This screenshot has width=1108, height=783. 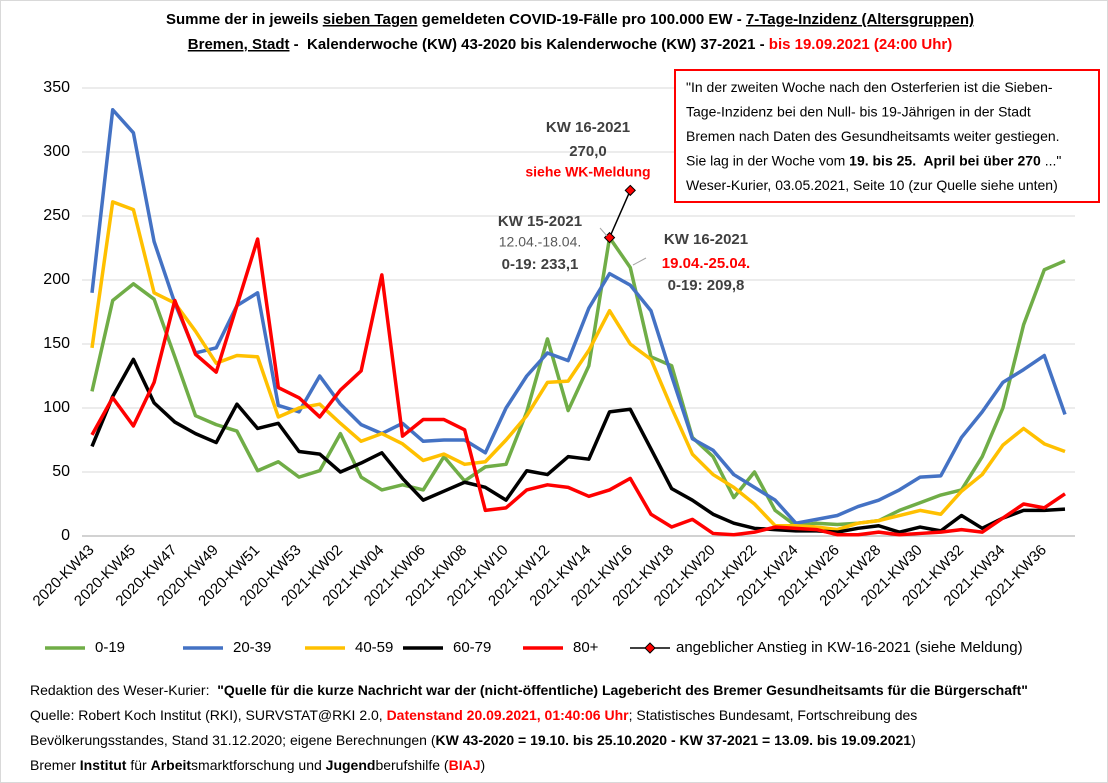 What do you see at coordinates (110, 647) in the screenshot?
I see `legend-label: 0-19` at bounding box center [110, 647].